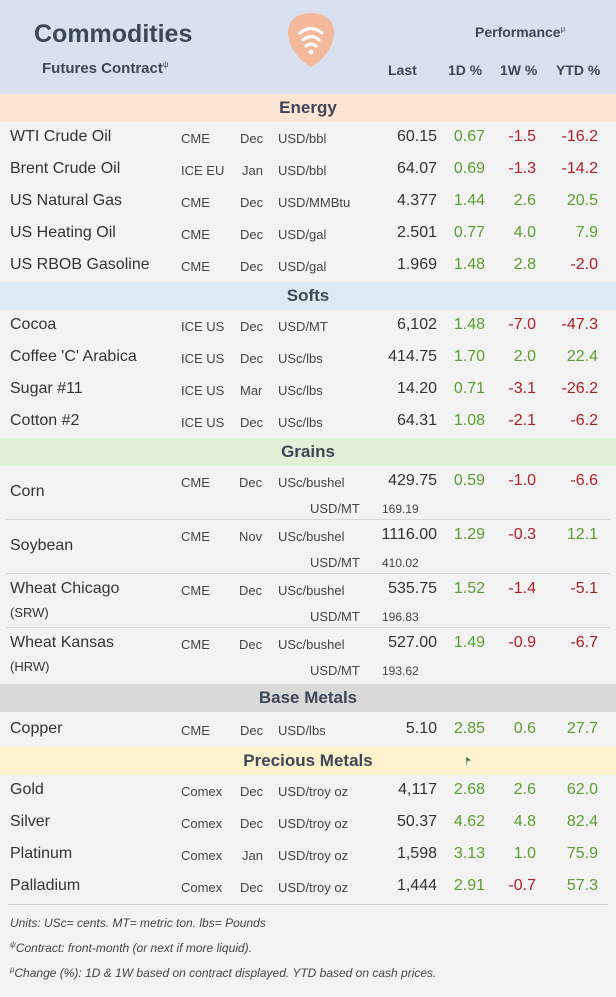 The image size is (616, 997). Describe the element at coordinates (582, 885) in the screenshot. I see `change-ytd: 57.3` at that location.